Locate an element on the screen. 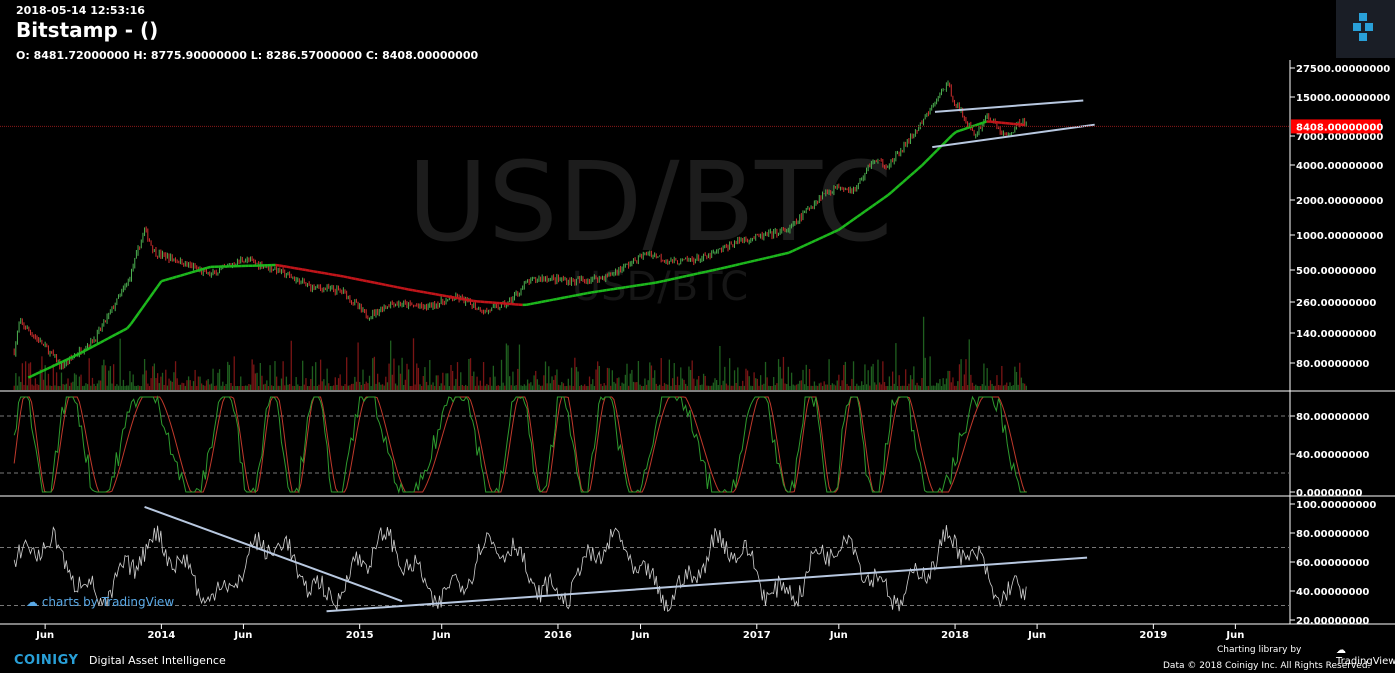  coinigy-logo-icon is located at coordinates (1365, 29).